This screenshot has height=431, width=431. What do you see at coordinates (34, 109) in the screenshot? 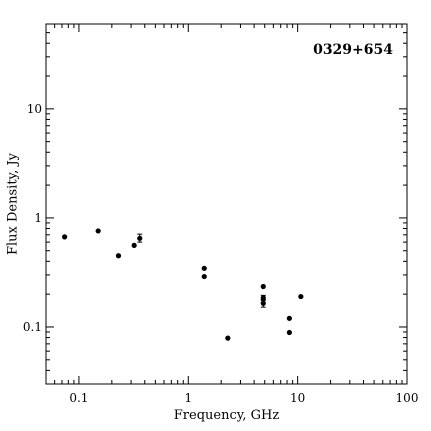
I see `y-tick-label: 10` at bounding box center [34, 109].